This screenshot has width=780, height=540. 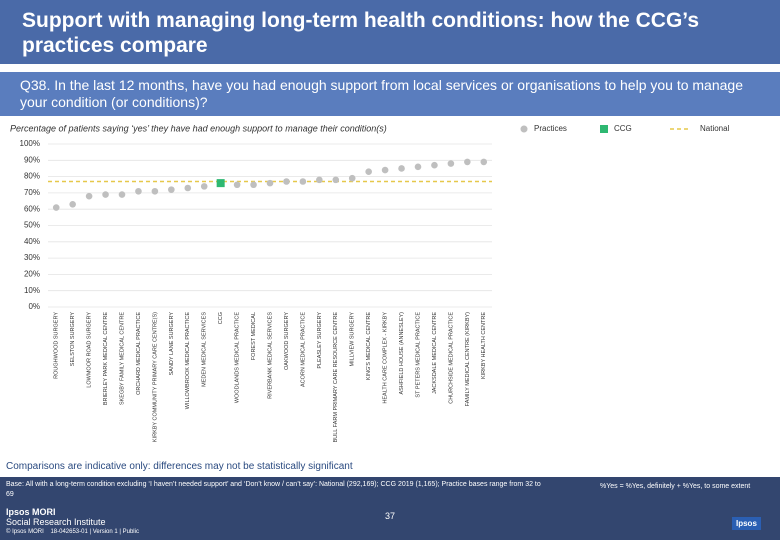 I want to click on x-tick-label: ASHFIELD HOUSE (ANNESLEY), so click(x=402, y=353).